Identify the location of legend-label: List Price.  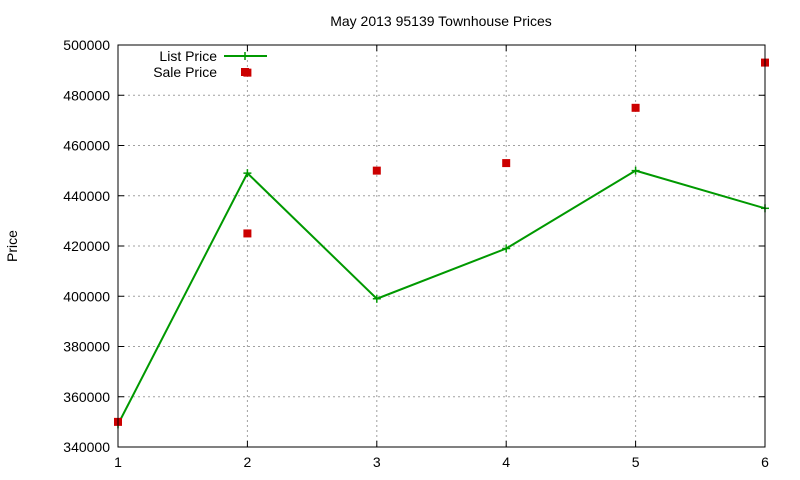
(188, 56).